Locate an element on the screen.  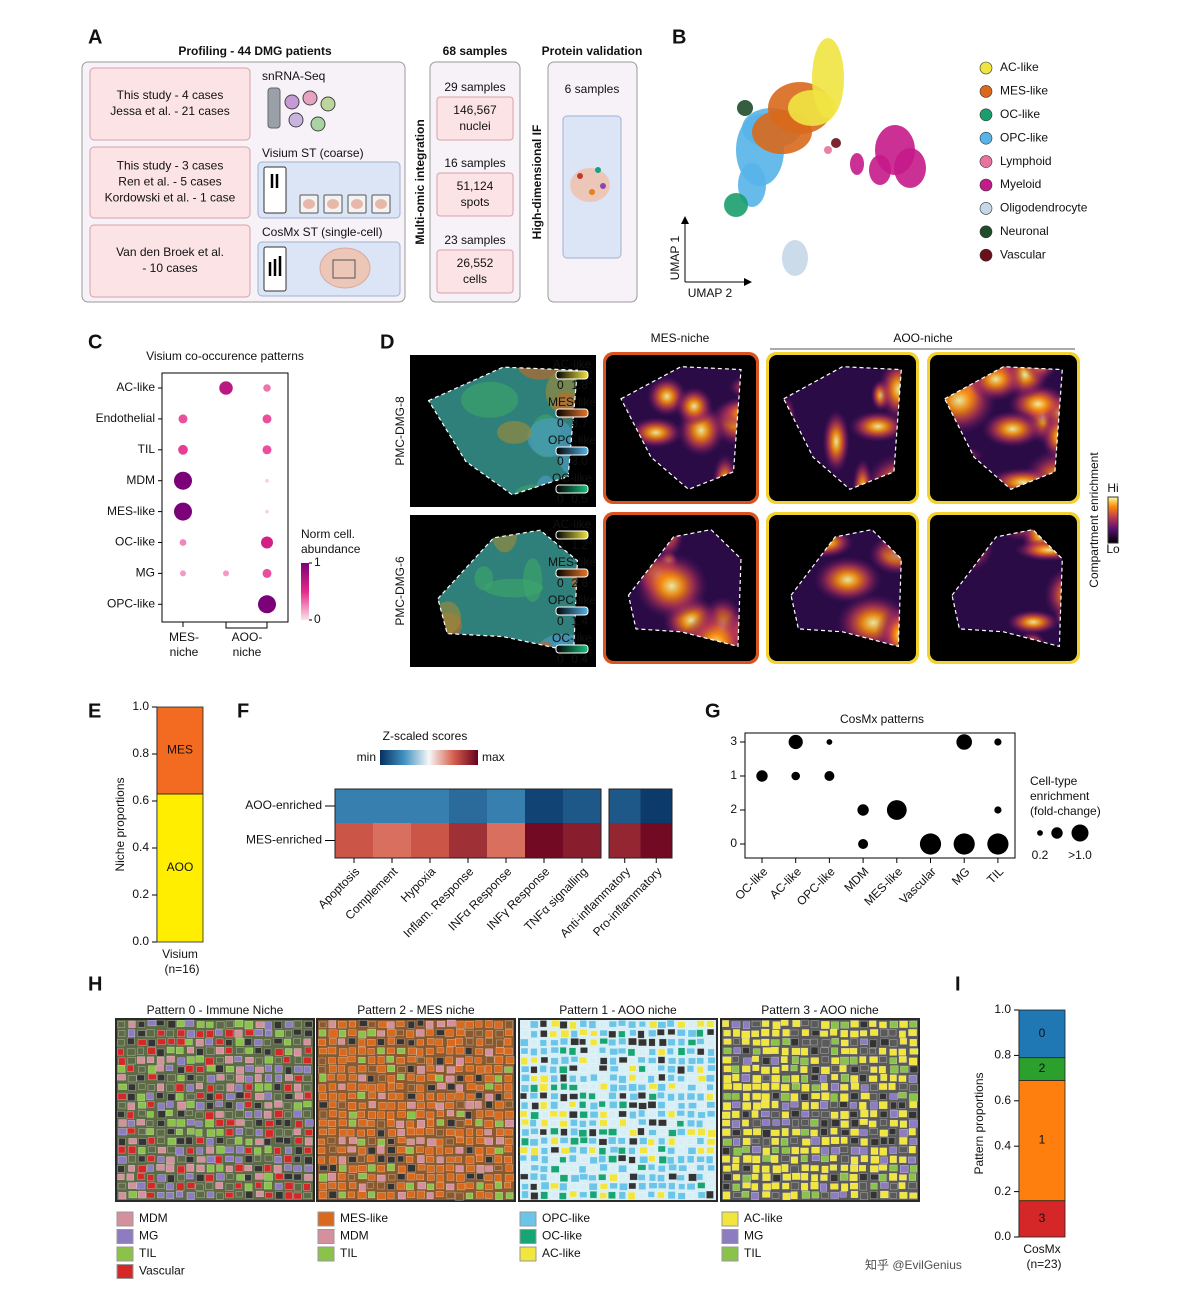
x-tick-label: TIL is located at coordinates (995, 875).